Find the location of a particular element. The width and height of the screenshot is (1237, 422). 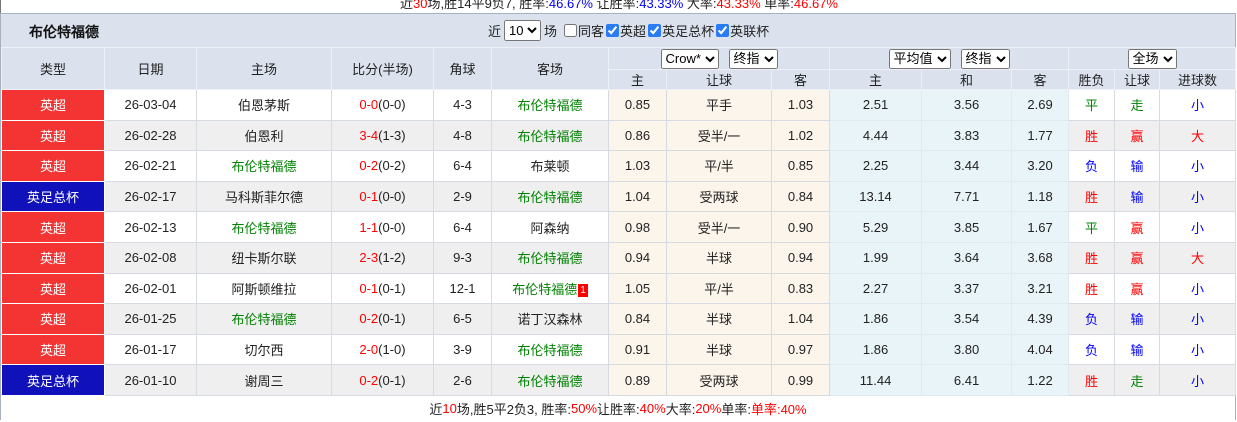

red-card-badge: 1 is located at coordinates (583, 290).